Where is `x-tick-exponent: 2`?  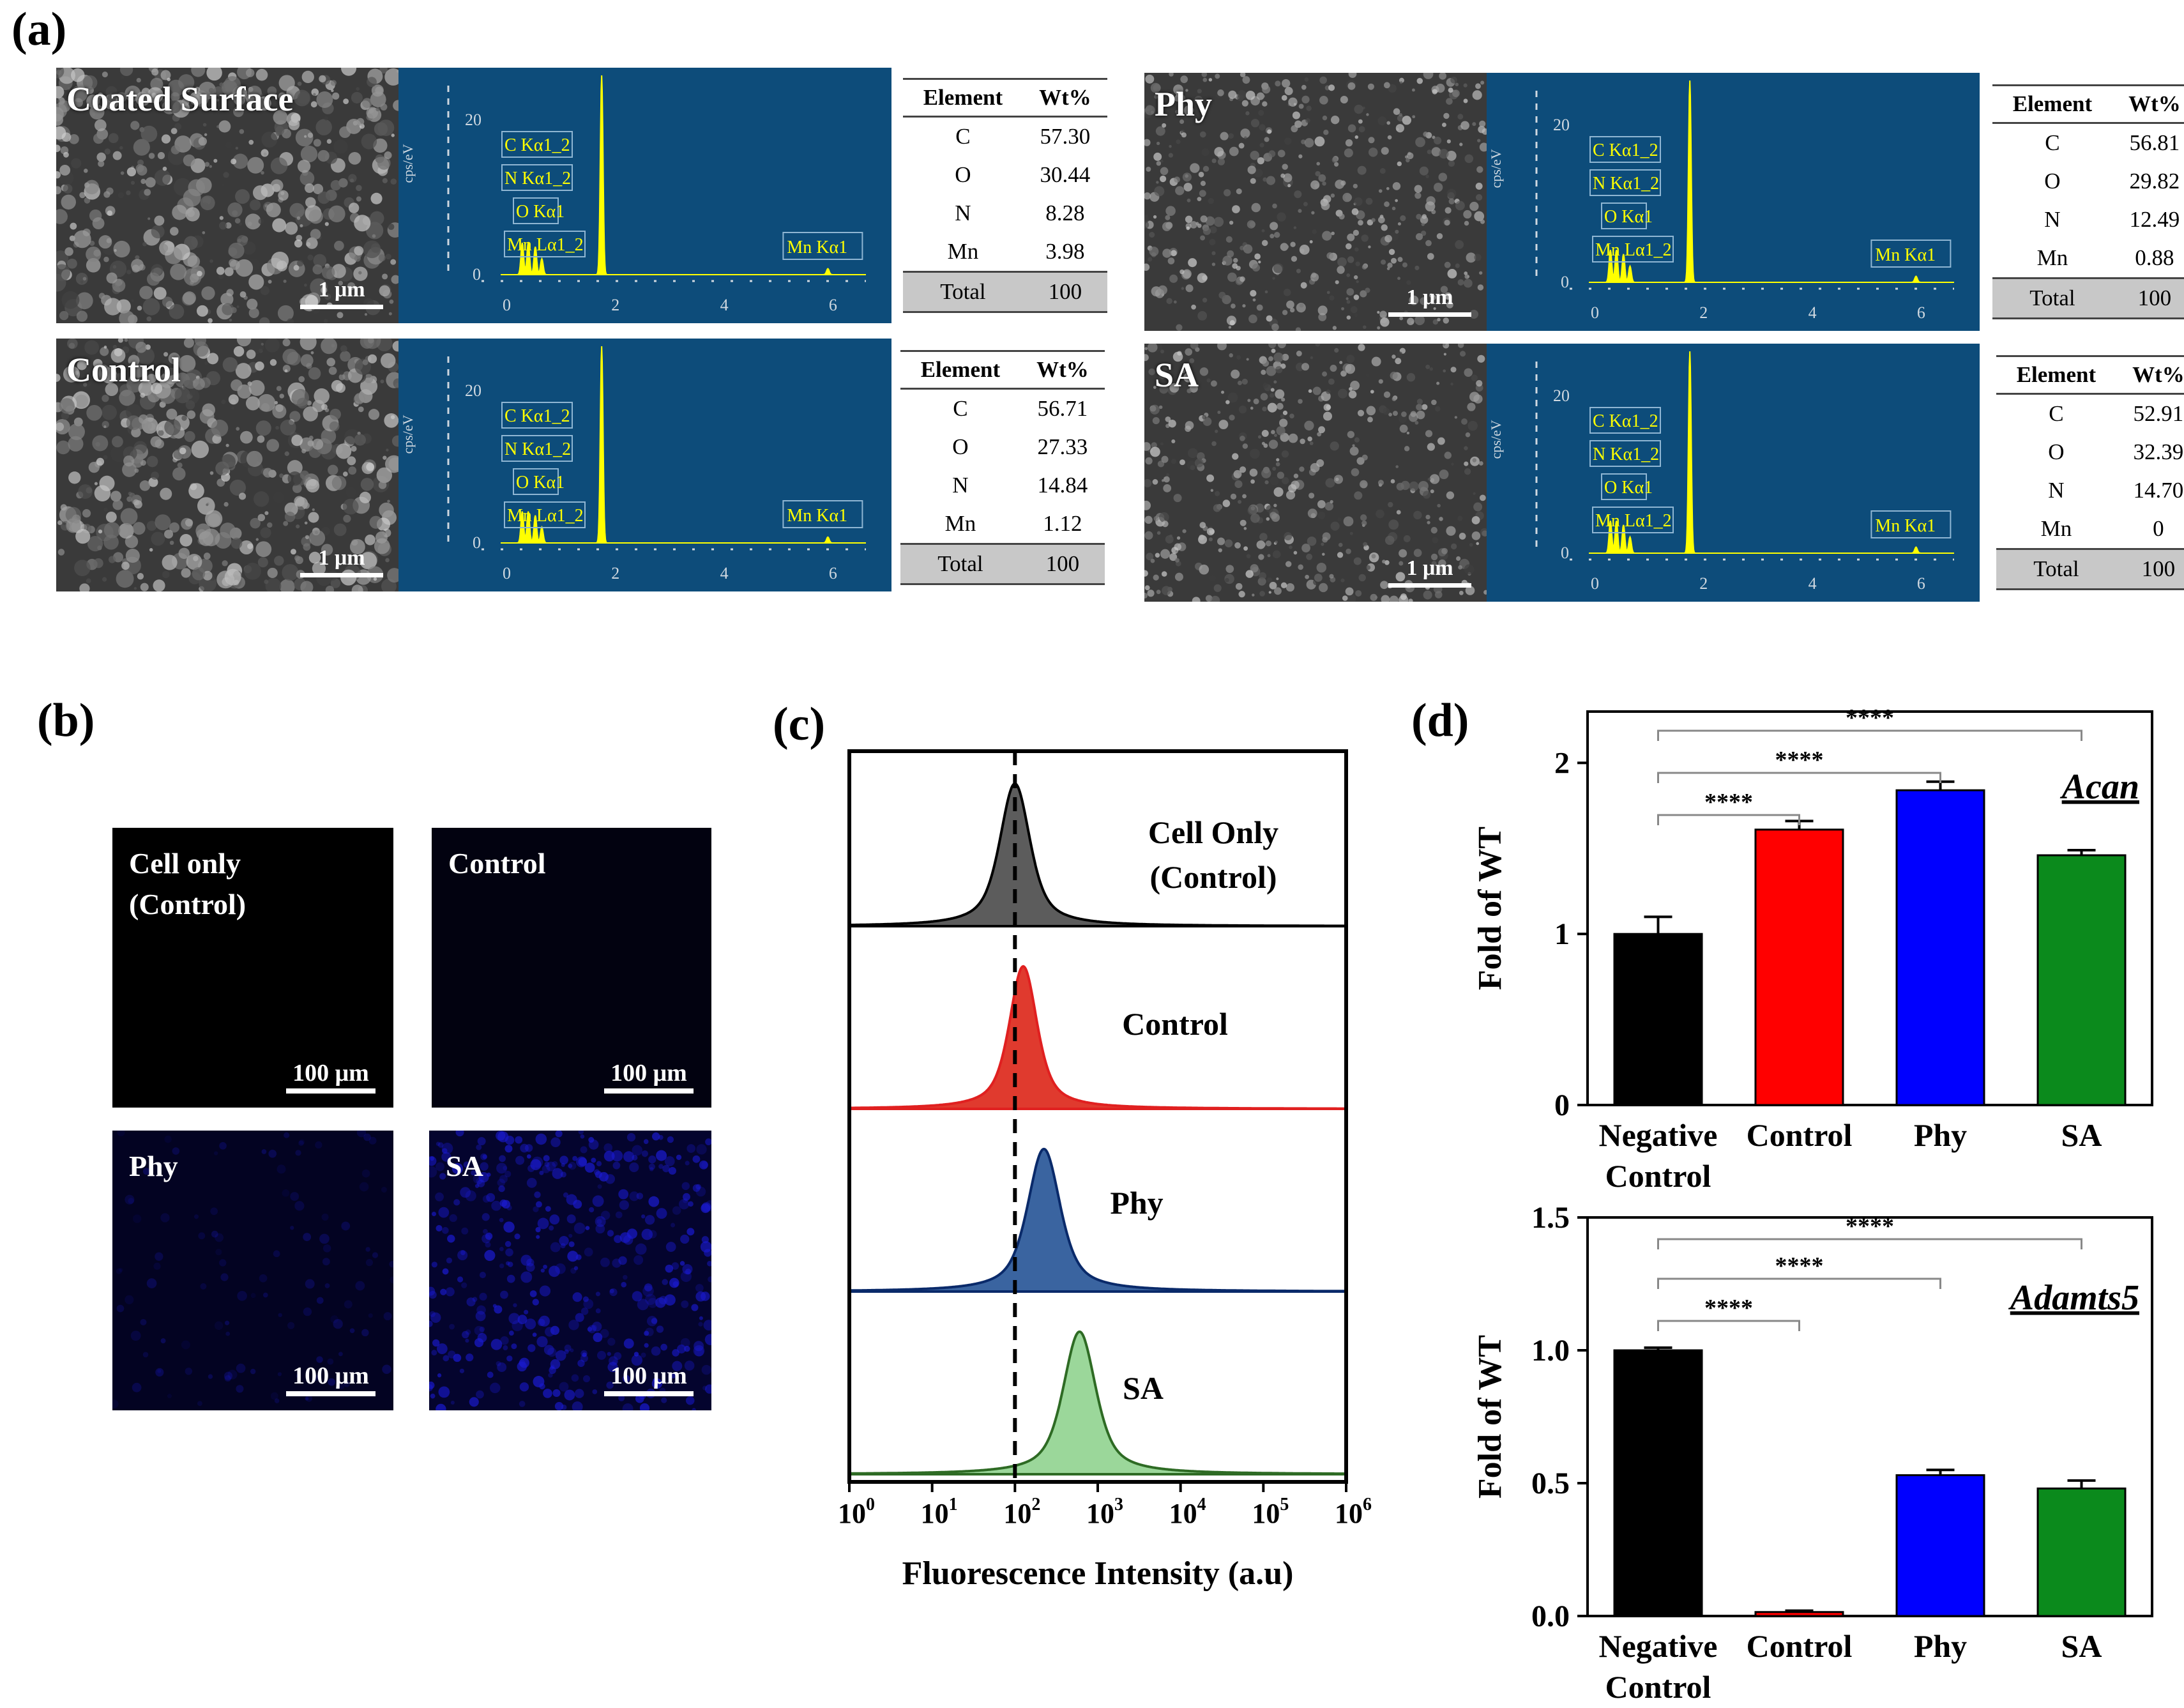 x-tick-exponent: 2 is located at coordinates (1035, 1504).